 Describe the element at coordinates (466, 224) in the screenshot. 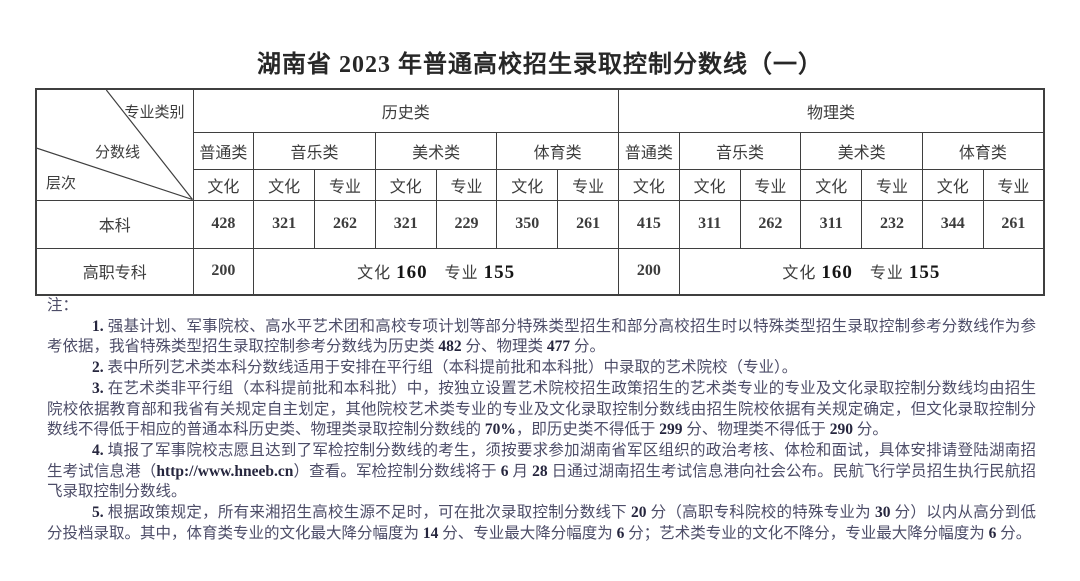

I see `score-cell: 229` at that location.